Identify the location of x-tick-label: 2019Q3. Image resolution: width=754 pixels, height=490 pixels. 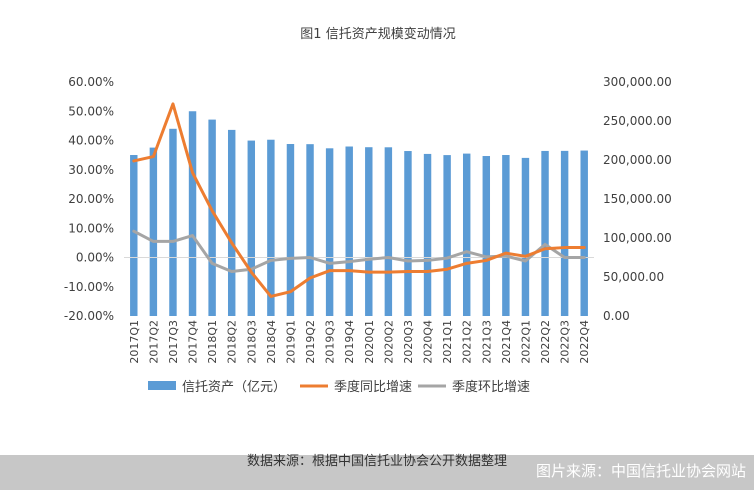
(330, 342).